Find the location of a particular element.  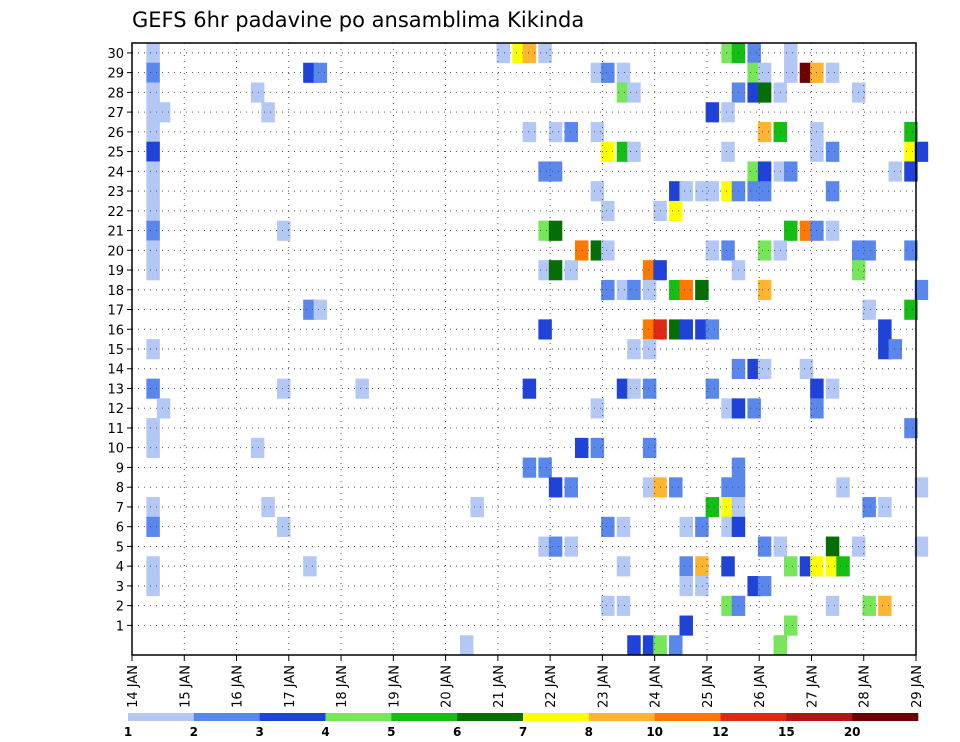

x-tick-label: 26 JAN is located at coordinates (760, 686).